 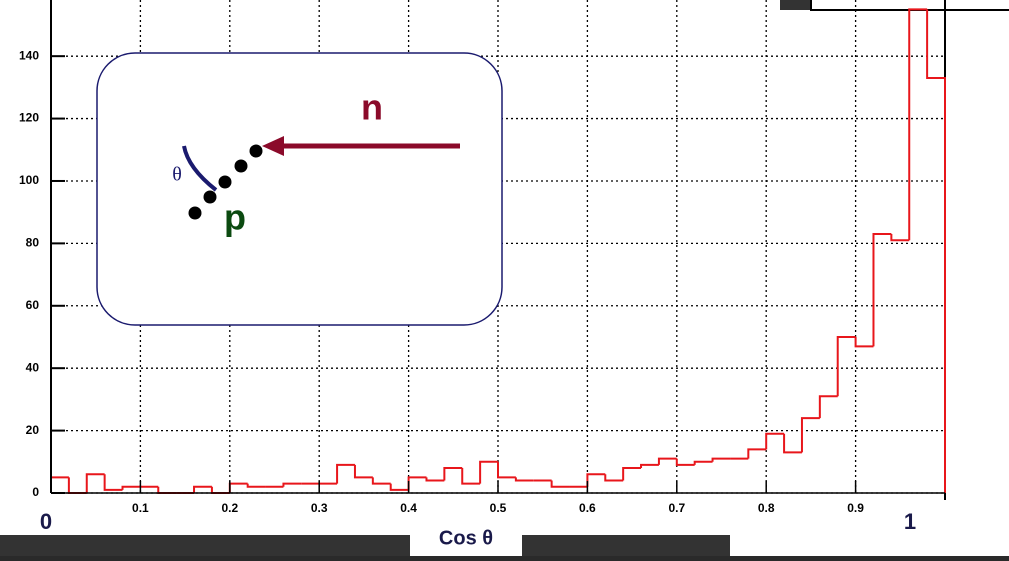 What do you see at coordinates (235, 217) in the screenshot?
I see `proton-label: p` at bounding box center [235, 217].